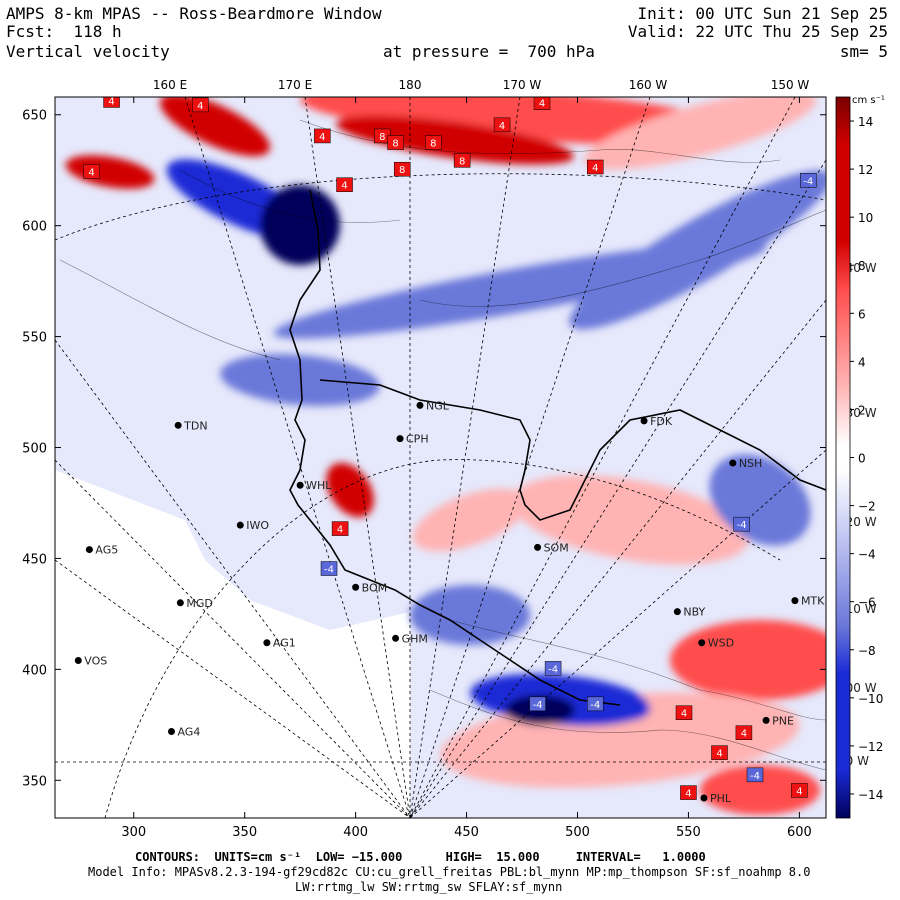 This screenshot has height=900, width=900. Describe the element at coordinates (429, 887) in the screenshot. I see `model-info-physics: LW:rrtmg_lw SW:rrtmg_sw SFLAY:sf_mynn` at that location.